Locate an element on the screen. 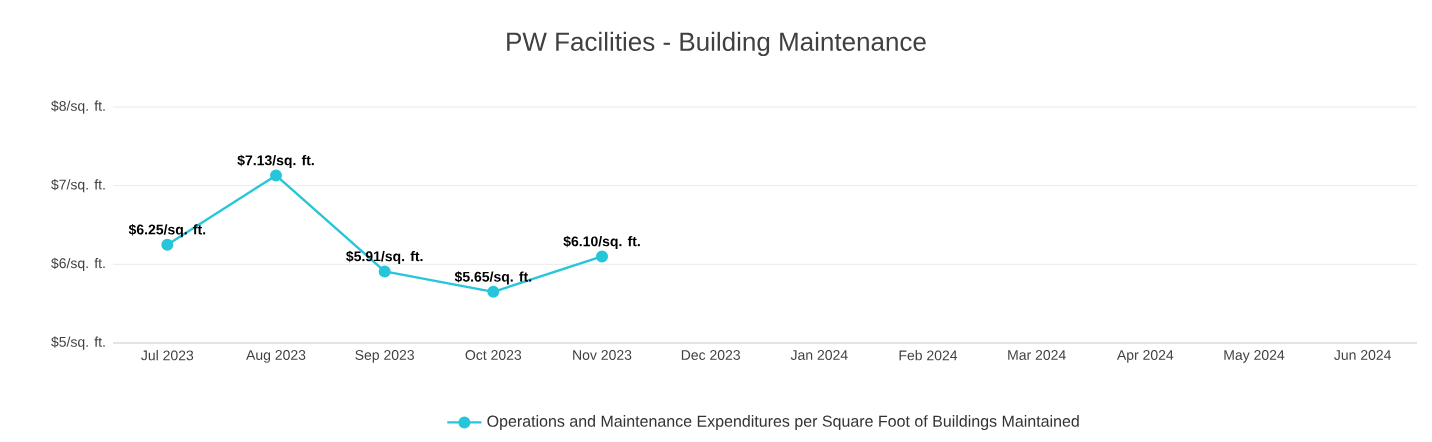 The height and width of the screenshot is (442, 1432). legend-label: Operations and Maintenance Expenditures per Square Foot of Buildings Maintained is located at coordinates (783, 423).